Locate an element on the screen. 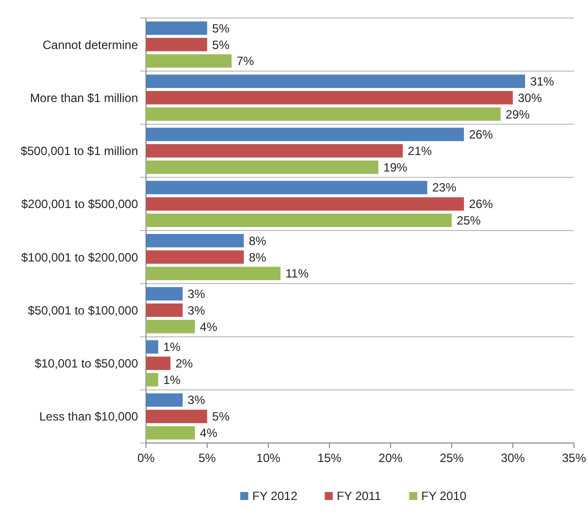 The width and height of the screenshot is (588, 515). data-label: 25% is located at coordinates (469, 221).